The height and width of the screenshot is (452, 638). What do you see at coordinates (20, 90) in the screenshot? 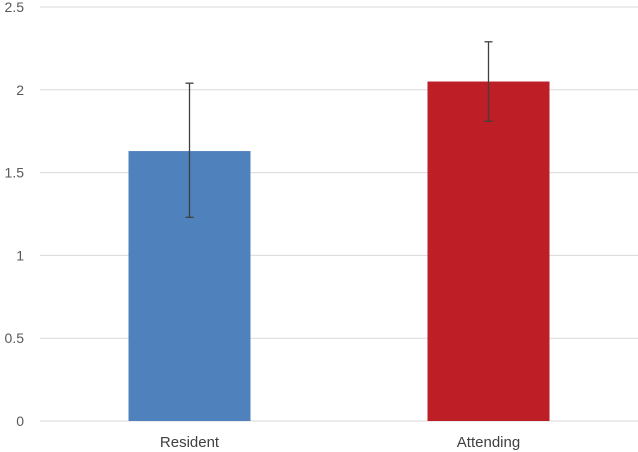
I see `y-tick-label: 2` at bounding box center [20, 90].